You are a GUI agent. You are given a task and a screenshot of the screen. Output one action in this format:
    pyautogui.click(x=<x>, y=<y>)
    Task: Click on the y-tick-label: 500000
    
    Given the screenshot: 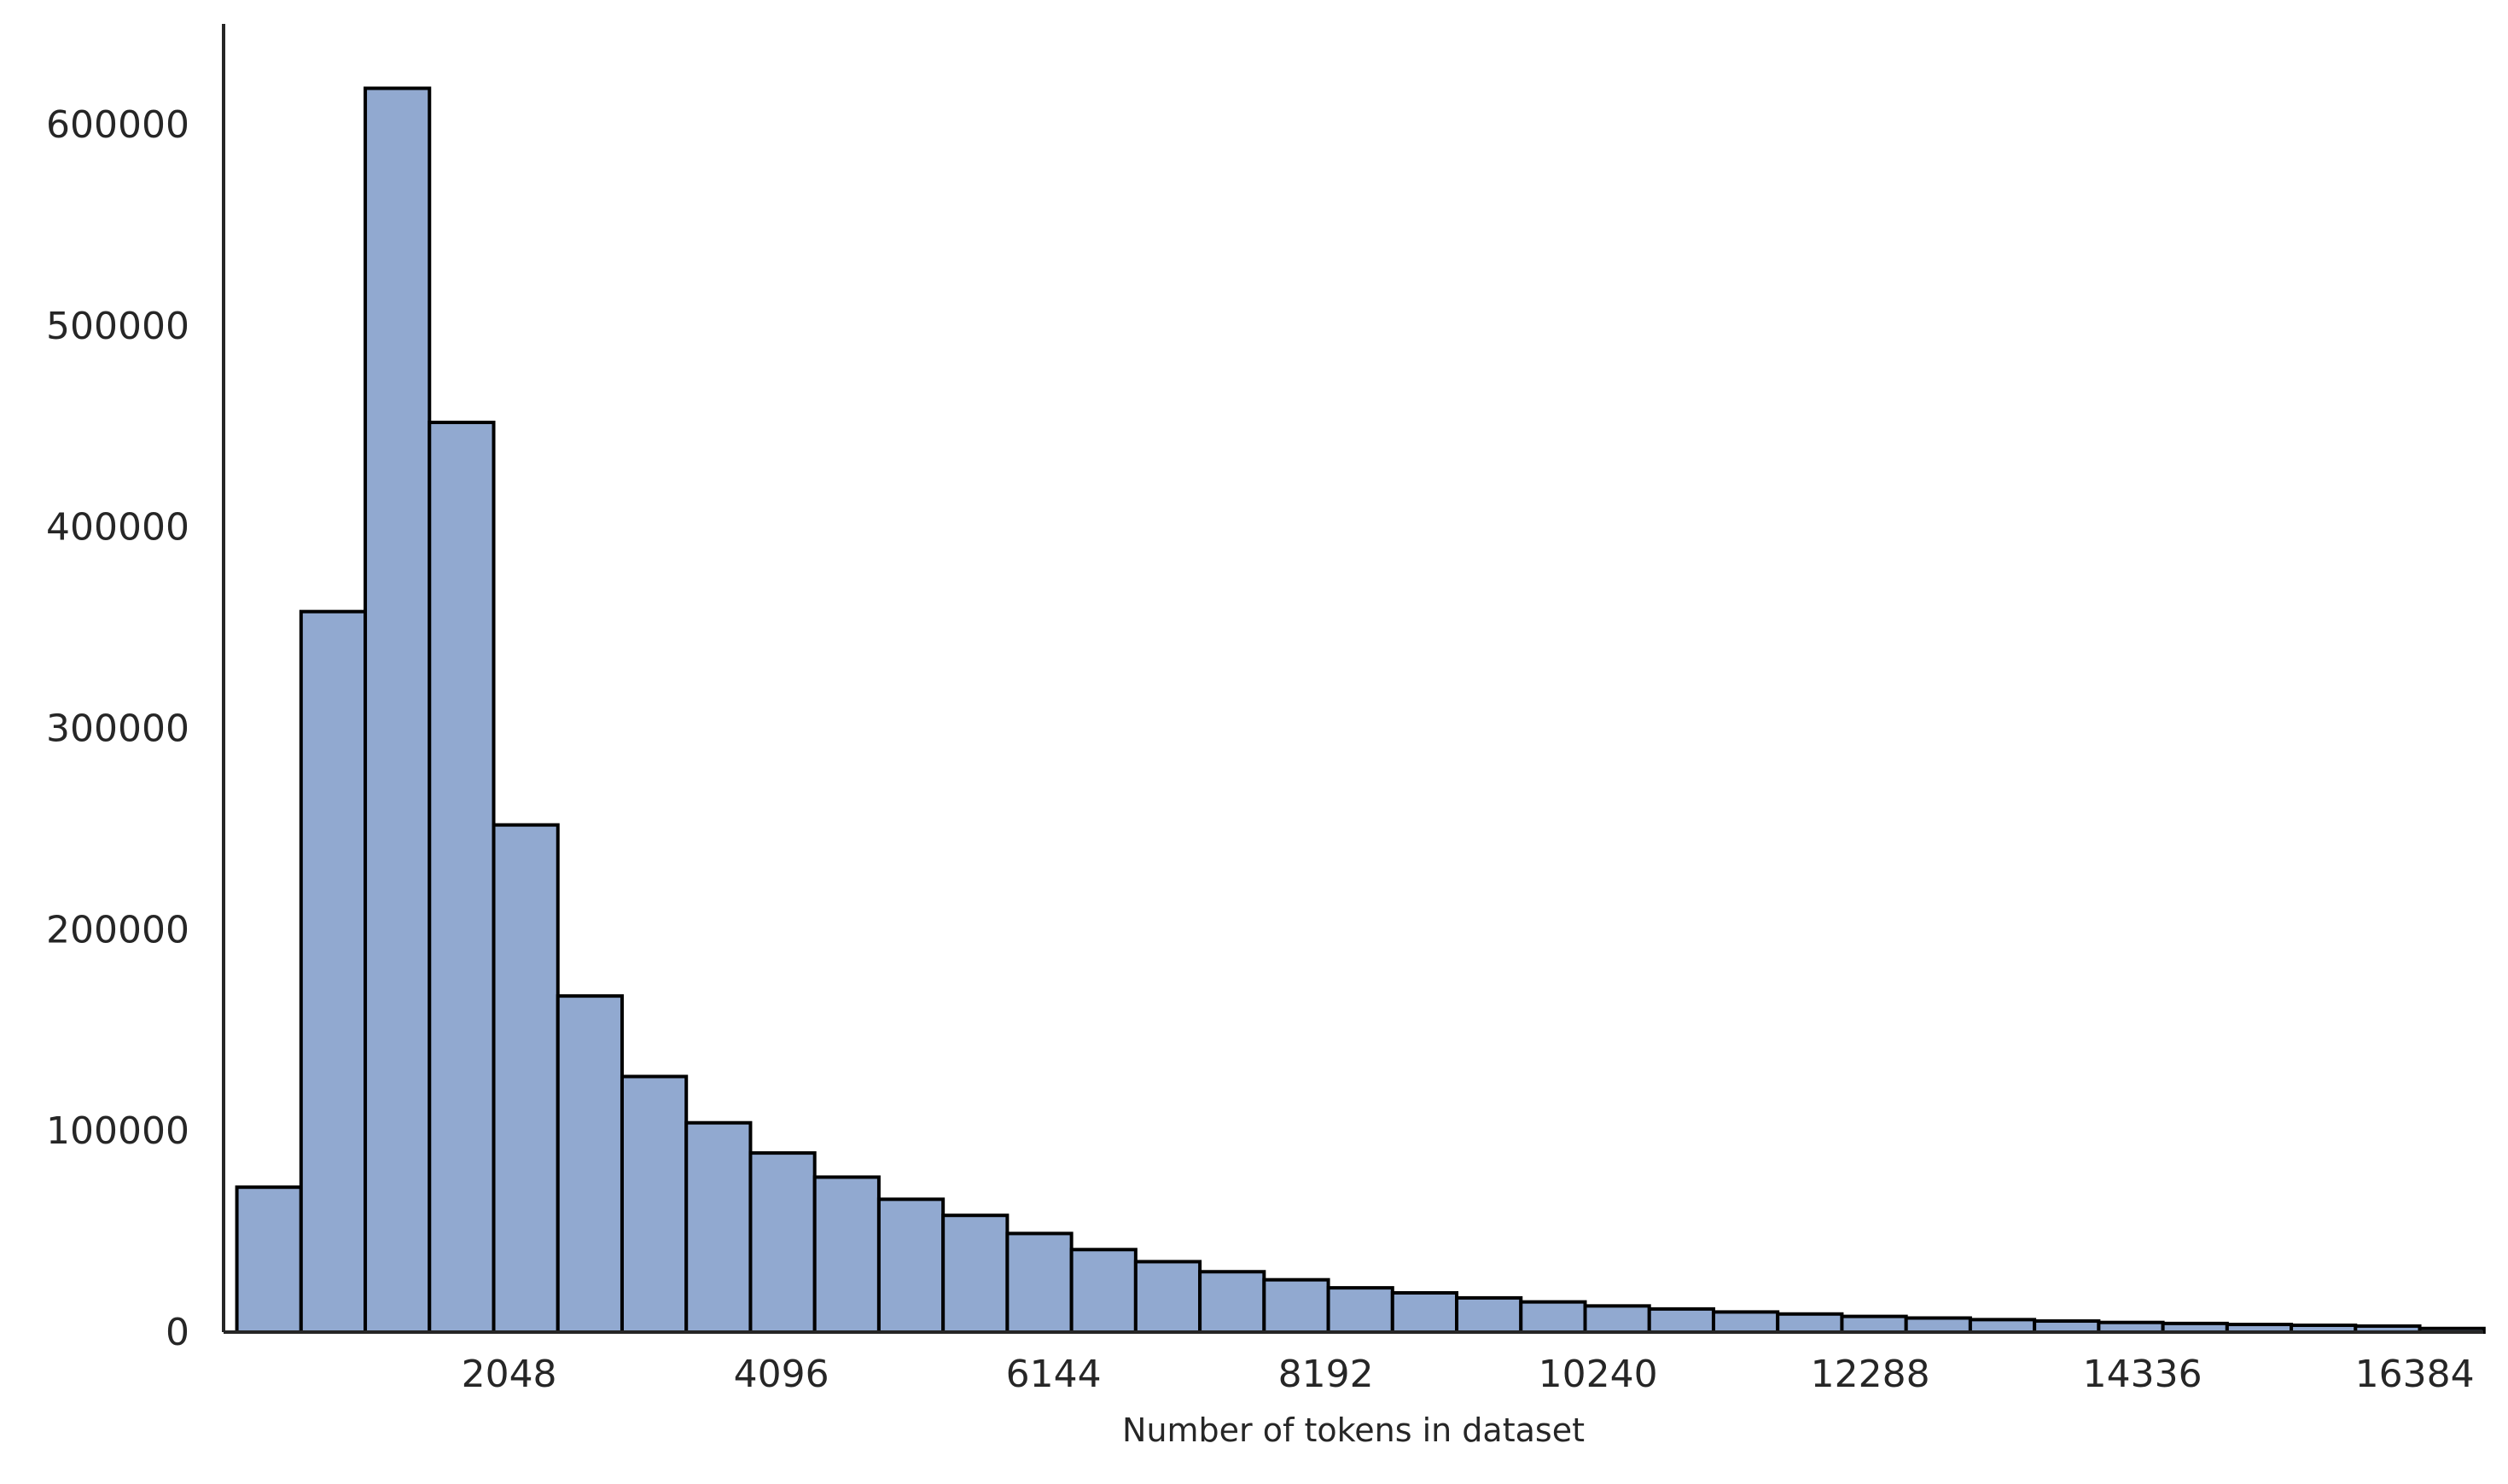 What is the action you would take?
    pyautogui.click(x=118, y=327)
    